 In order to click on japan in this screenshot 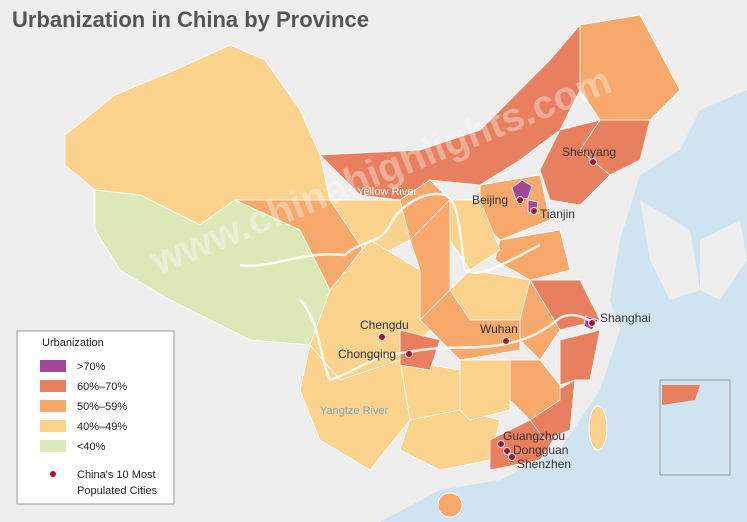, I will do `click(723, 260)`.